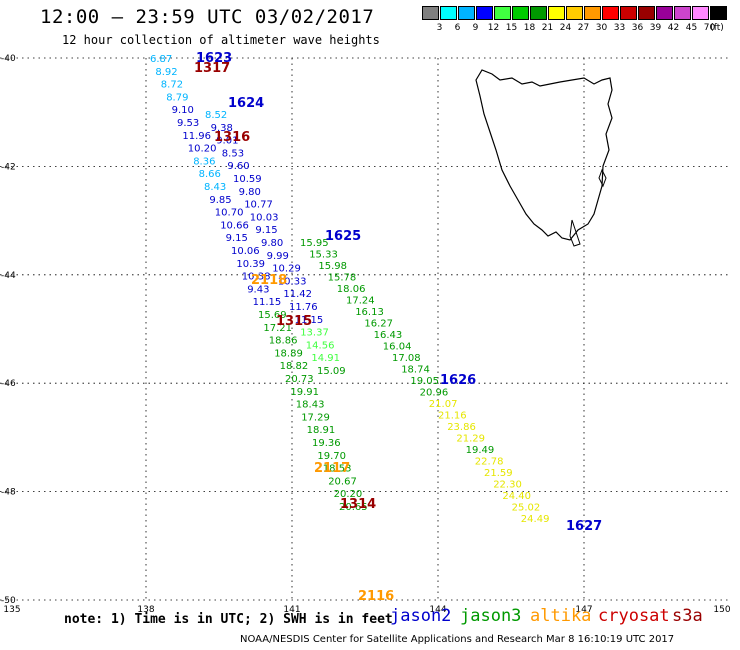 The image size is (740, 650). Describe the element at coordinates (498, 473) in the screenshot. I see `wave-height-label: 21.59` at that location.